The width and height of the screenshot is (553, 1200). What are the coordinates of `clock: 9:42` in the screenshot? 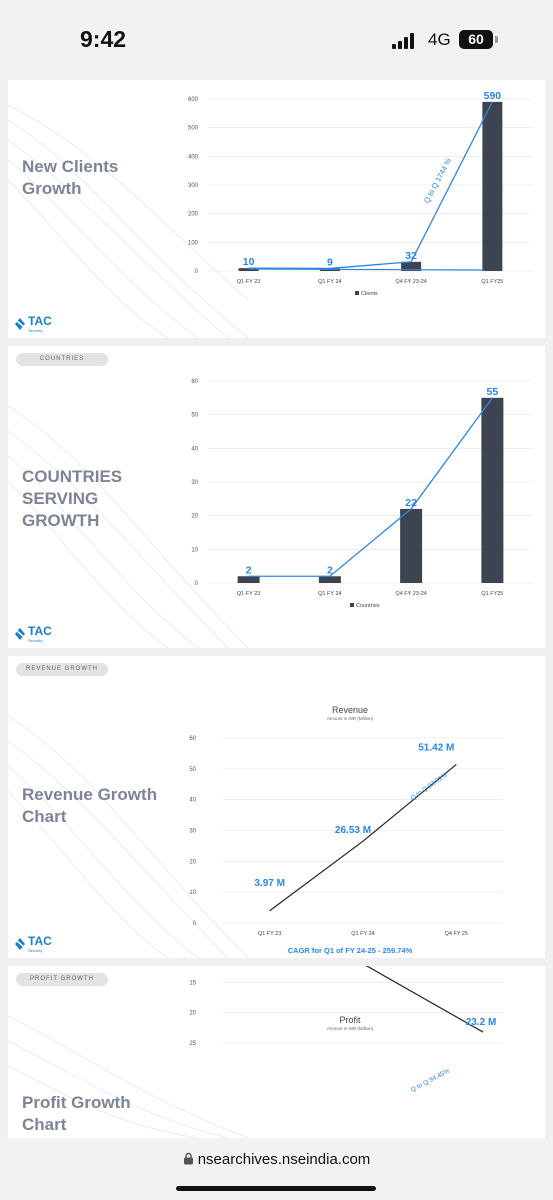 It's located at (103, 39).